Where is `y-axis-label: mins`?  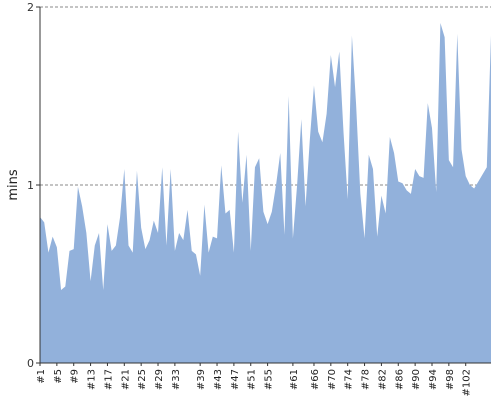
y-axis-label: mins is located at coordinates (13, 185).